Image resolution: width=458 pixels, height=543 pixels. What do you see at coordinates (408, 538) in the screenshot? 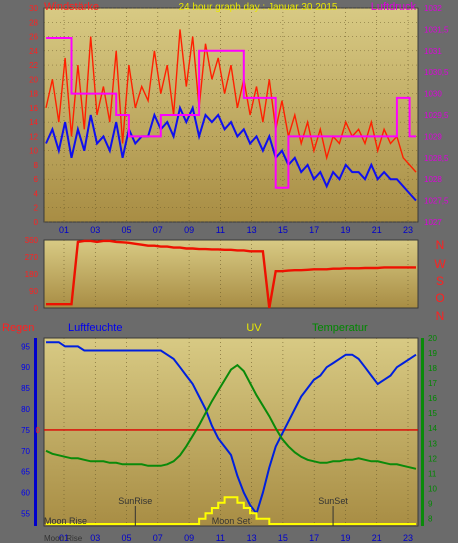
I see `x-tick-bottom: 23` at bounding box center [408, 538].